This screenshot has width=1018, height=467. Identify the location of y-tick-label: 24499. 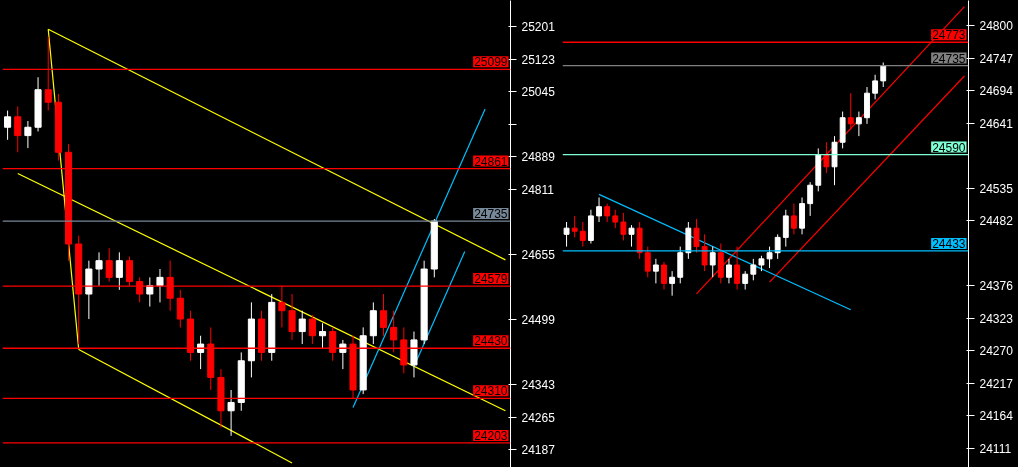
(538, 319).